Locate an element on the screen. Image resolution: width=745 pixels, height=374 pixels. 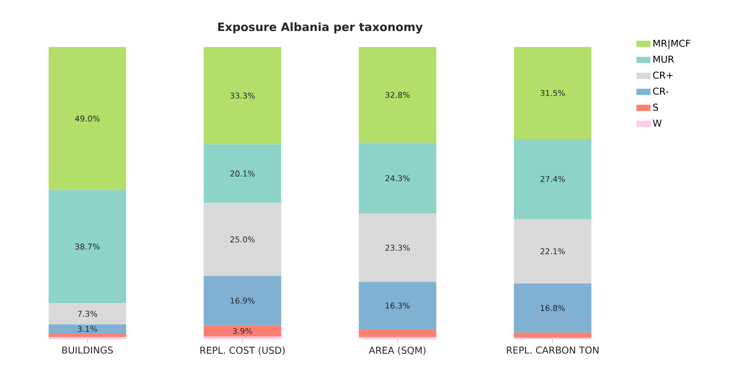
legend-label: MUR is located at coordinates (663, 59).